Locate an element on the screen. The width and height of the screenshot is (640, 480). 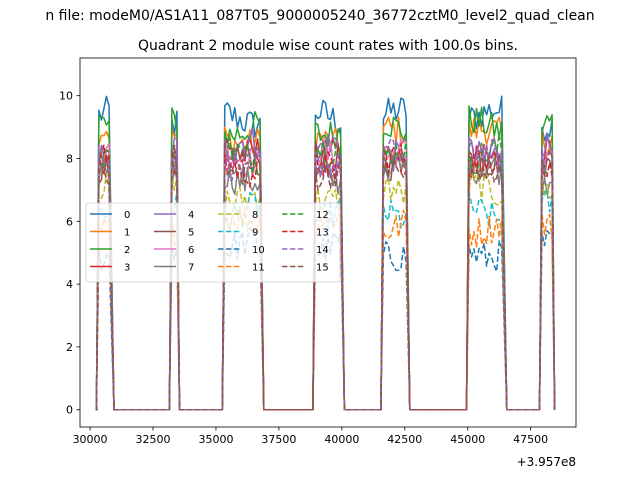
legend-label-5: 5 is located at coordinates (191, 233).